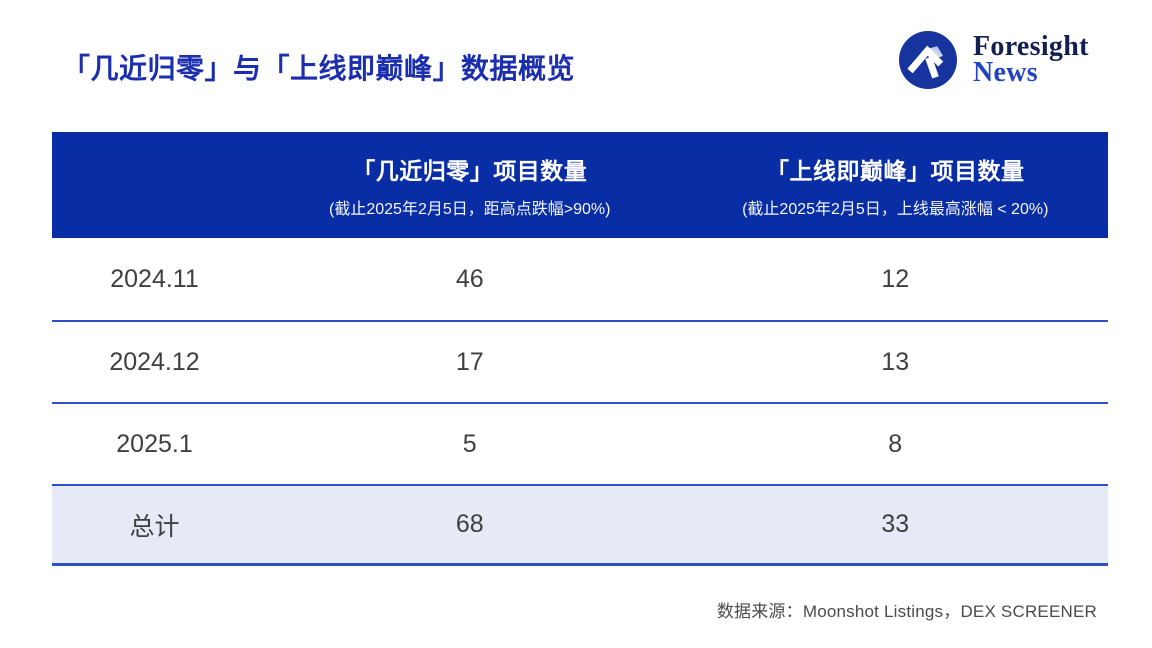  I want to click on total-label: 总计, so click(154, 526).